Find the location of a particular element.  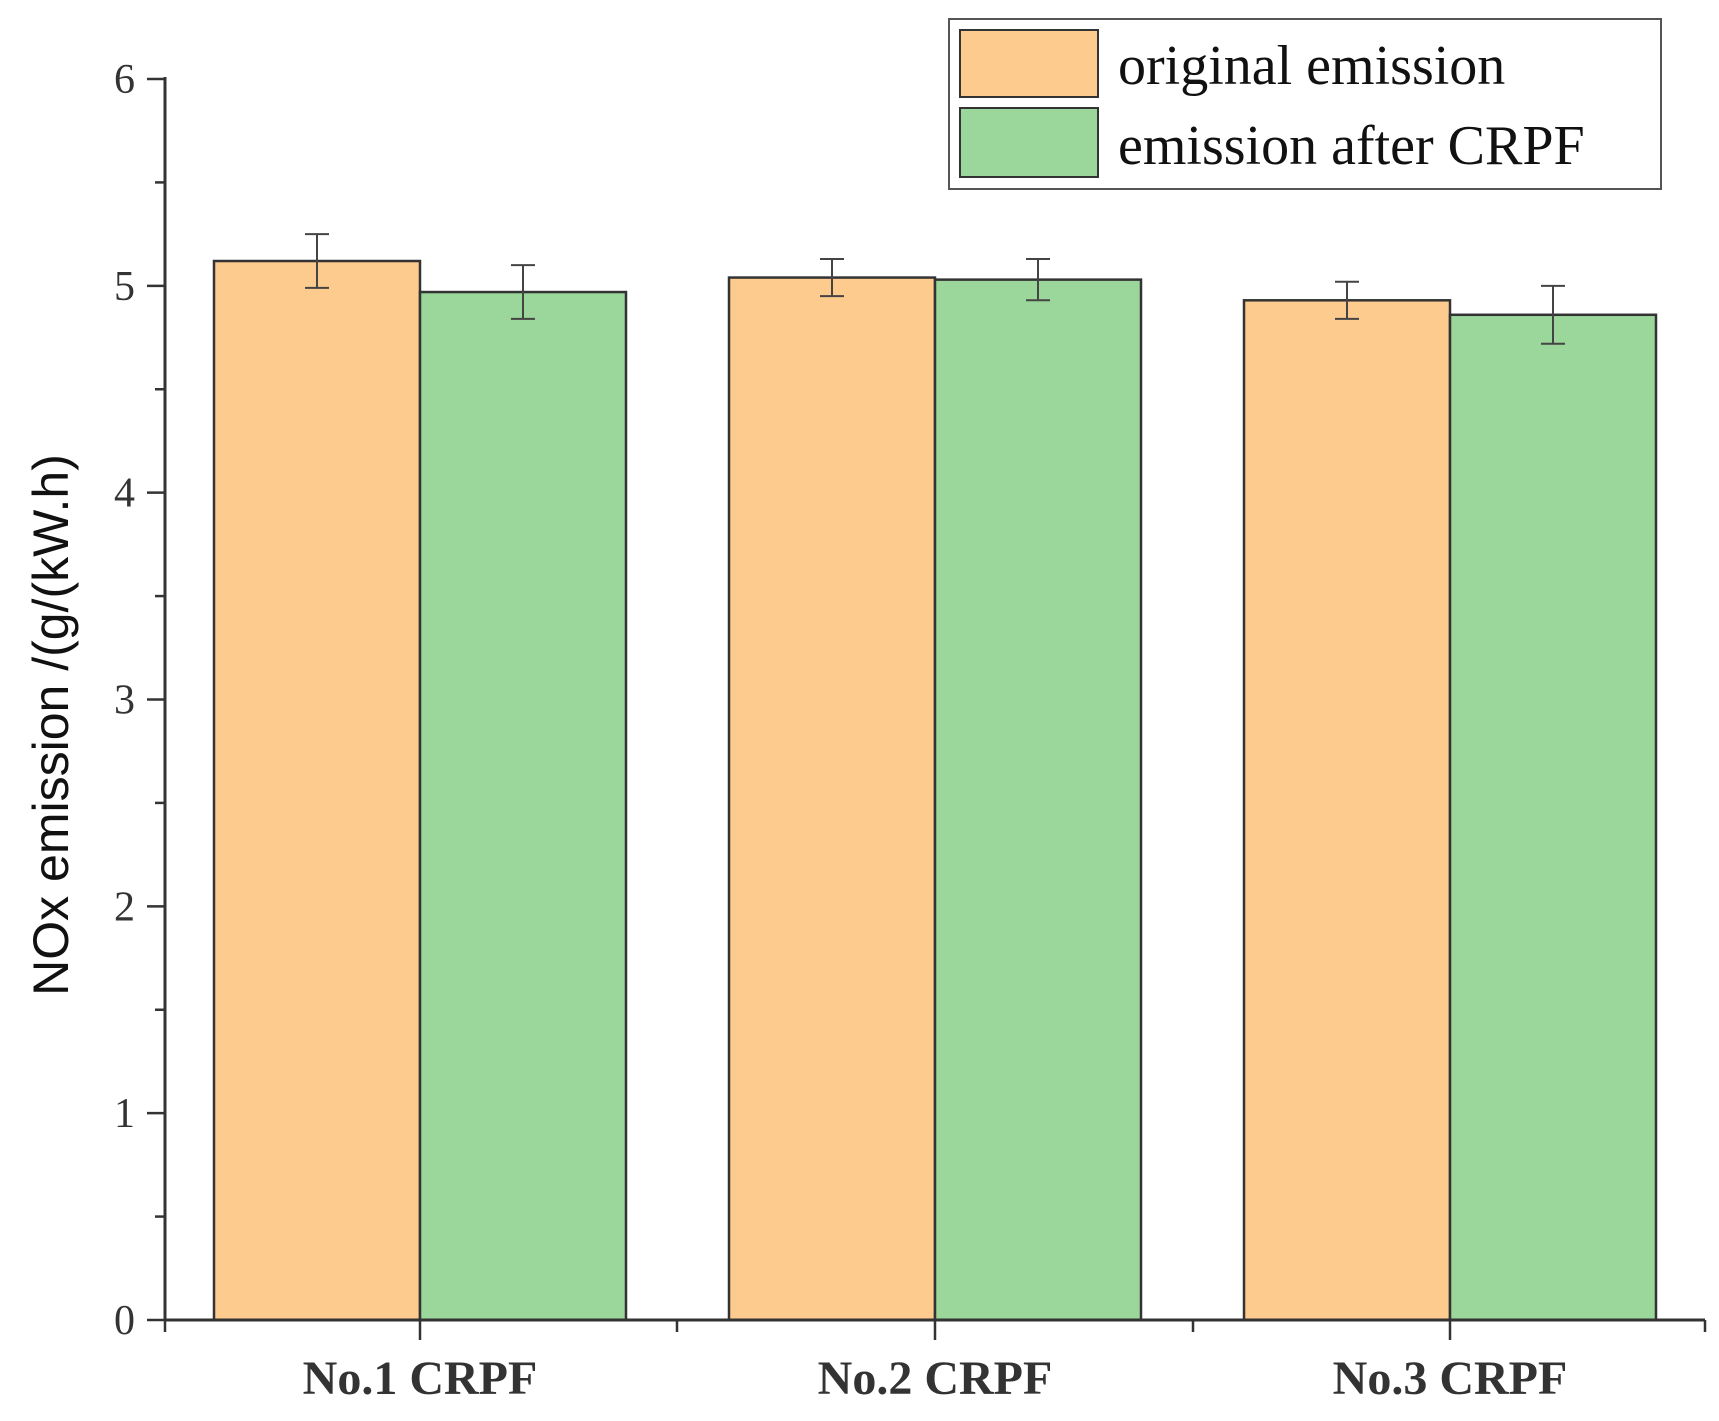

y-tick-label: 2 is located at coordinates (124, 907).